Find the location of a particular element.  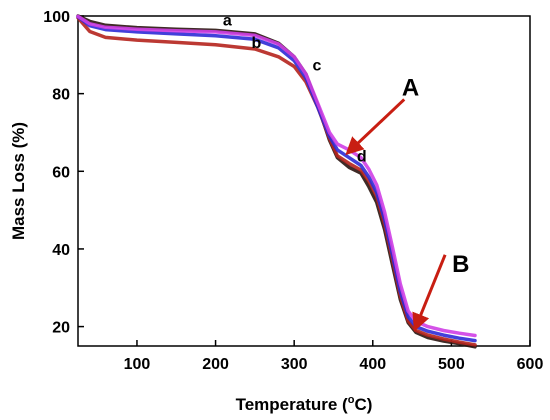

x-axis-title: Temperature (oC) is located at coordinates (304, 404).